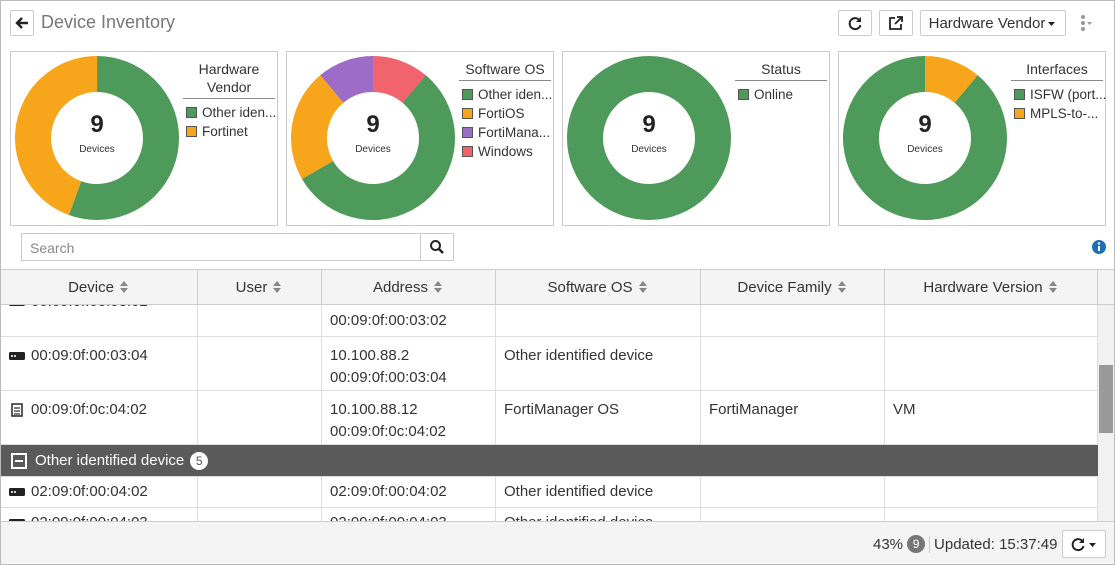 The width and height of the screenshot is (1115, 565). Describe the element at coordinates (774, 94) in the screenshot. I see `legend-label: Online` at that location.